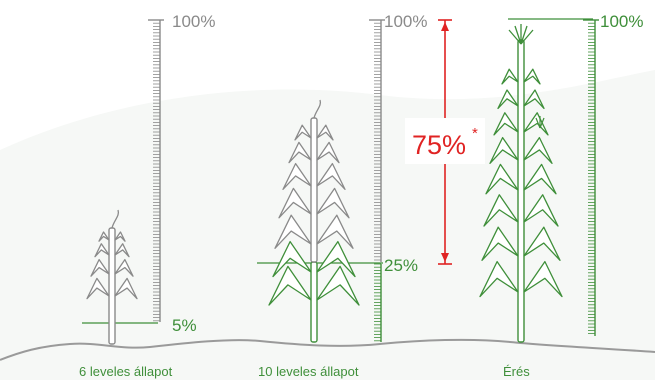 The width and height of the screenshot is (655, 380). Describe the element at coordinates (621, 21) in the screenshot. I see `scale3-top-label: 100%` at that location.